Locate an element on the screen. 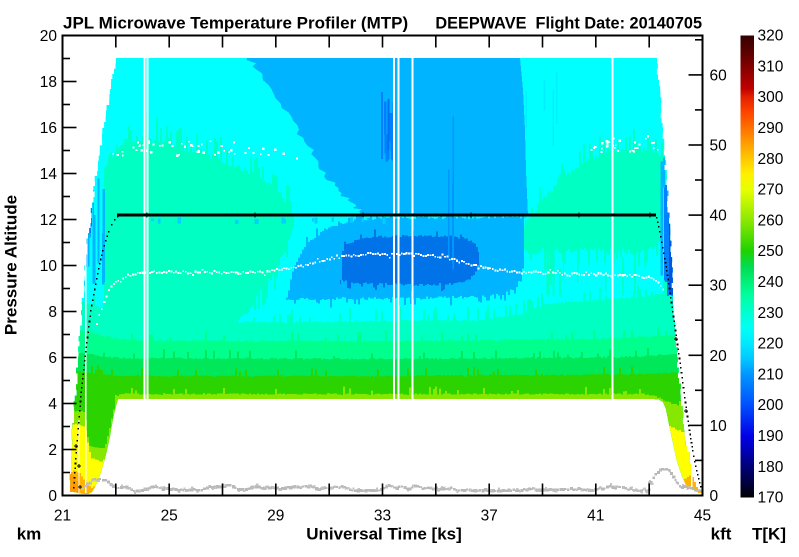  svg-text: 290 is located at coordinates (771, 128).